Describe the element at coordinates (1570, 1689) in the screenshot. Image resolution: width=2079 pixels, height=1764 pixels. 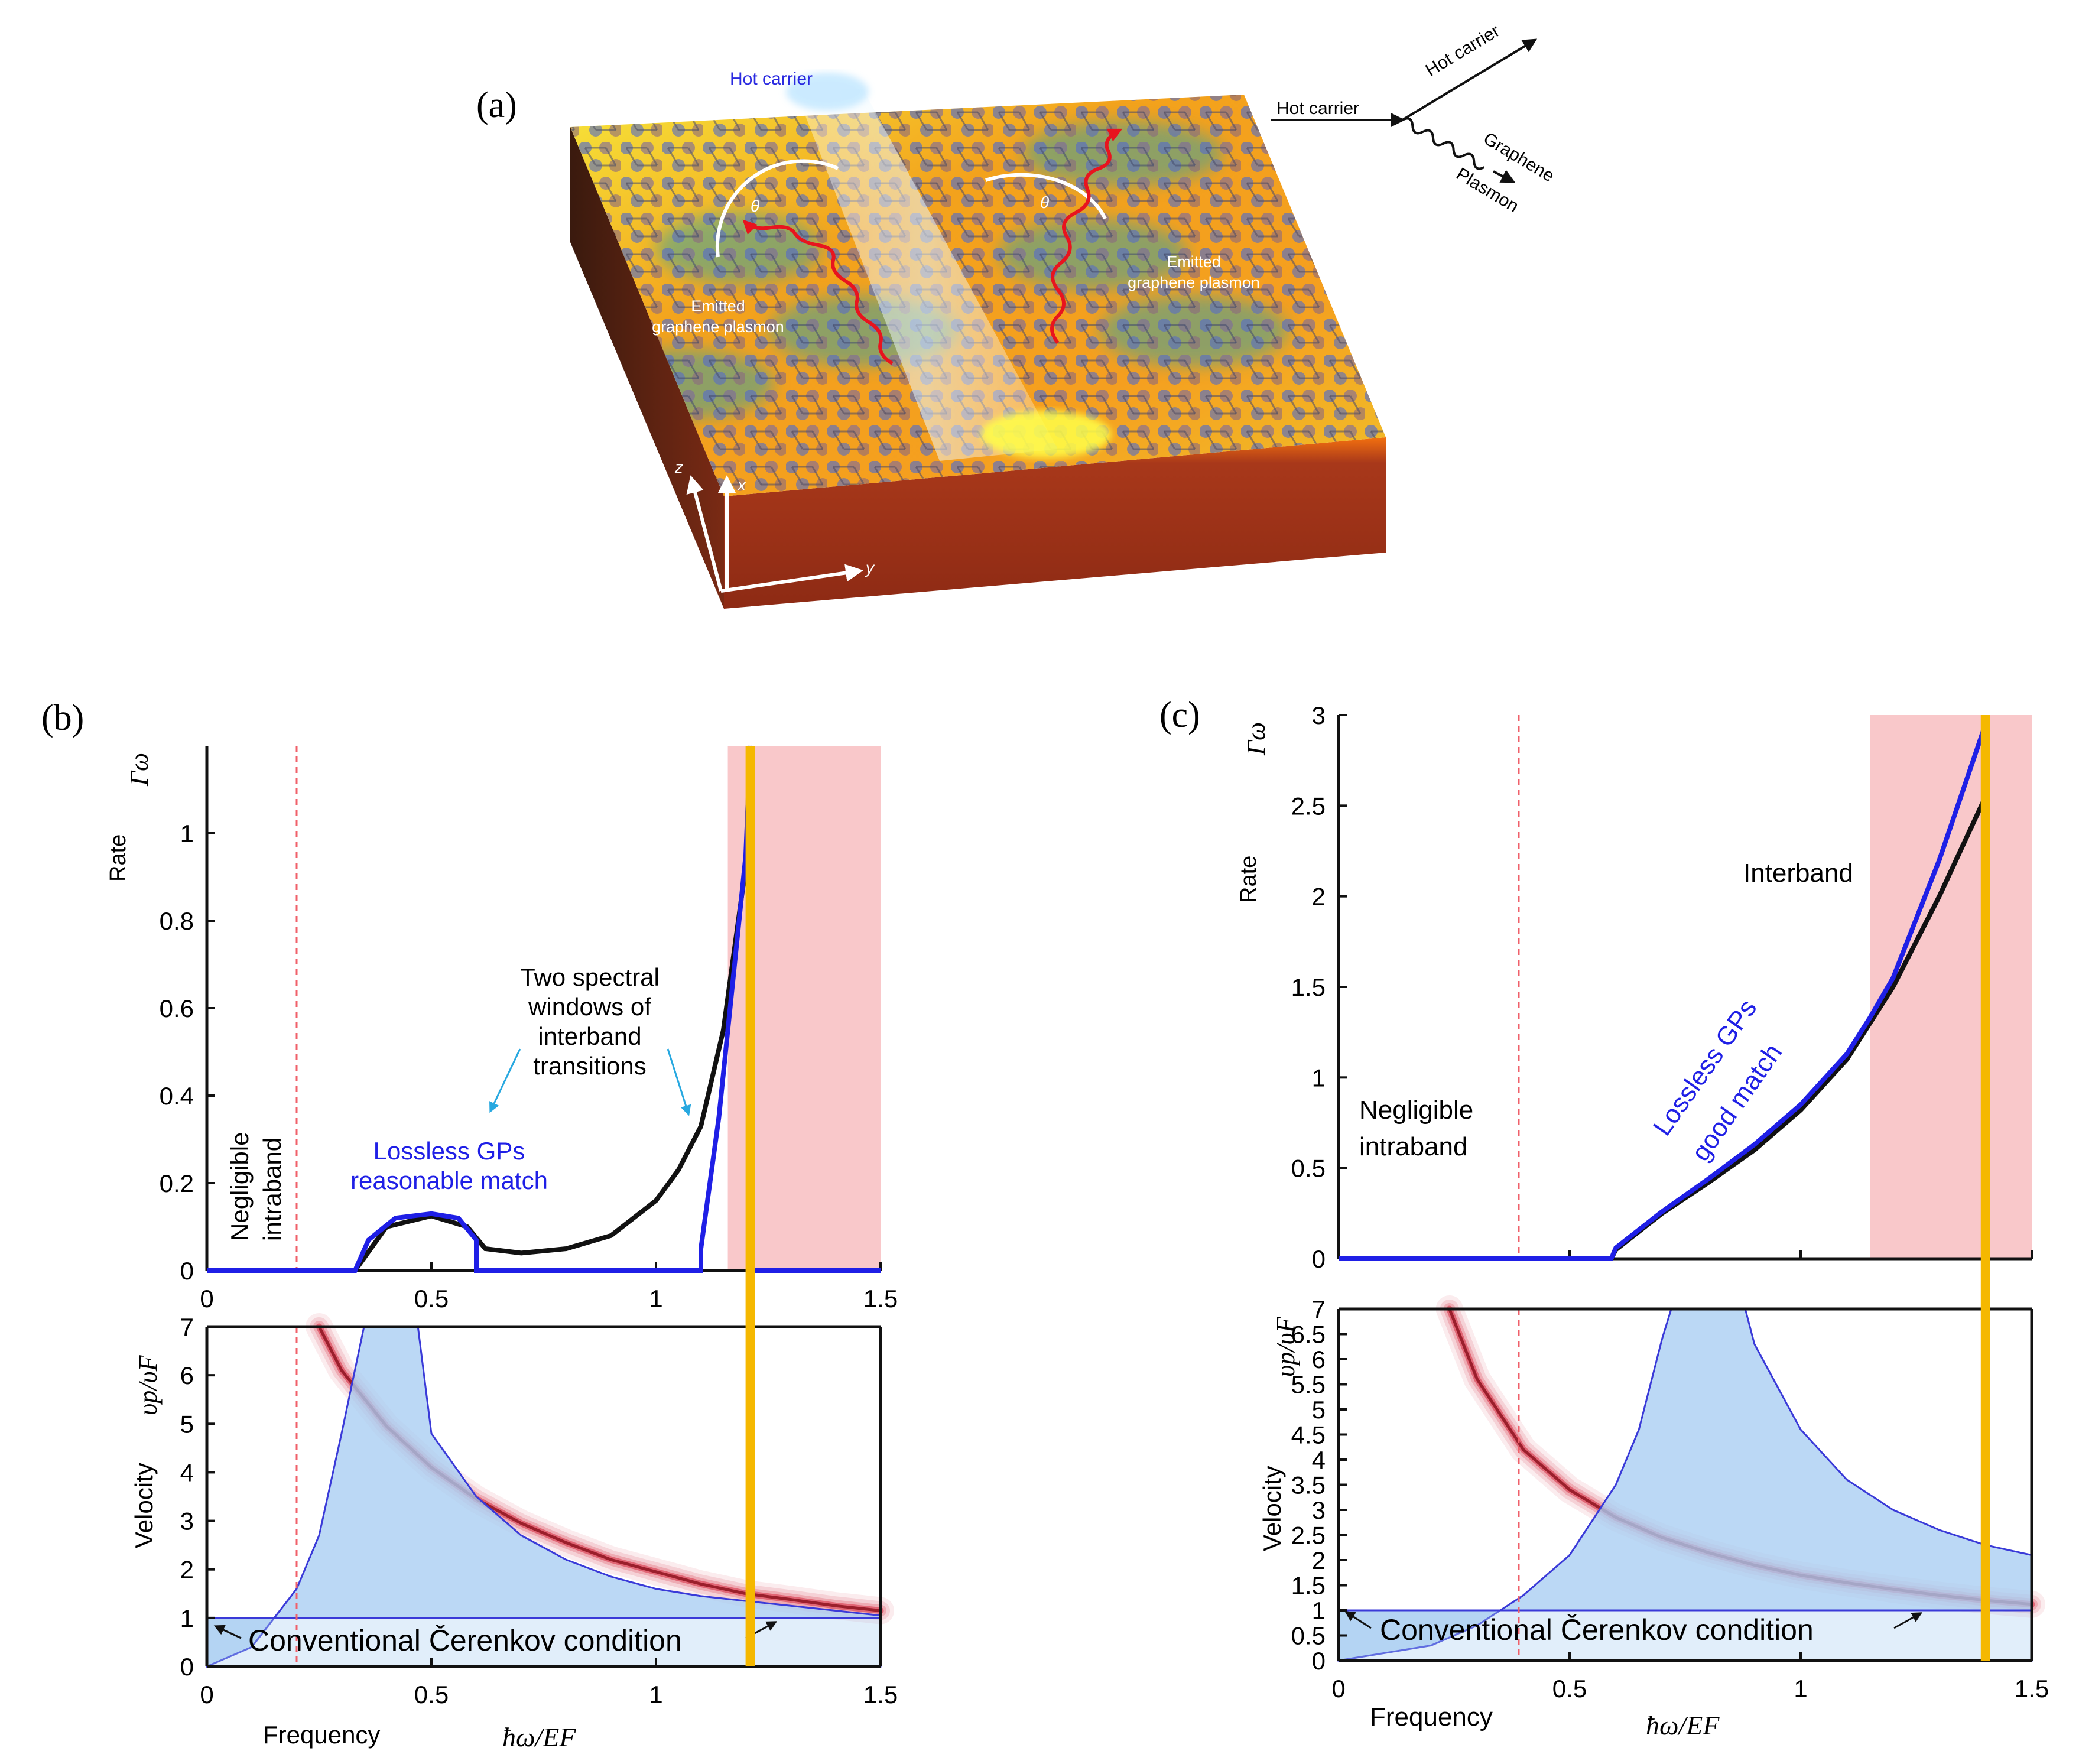
I see `c-vel-axes-xtick-label-1: 0.5` at that location.